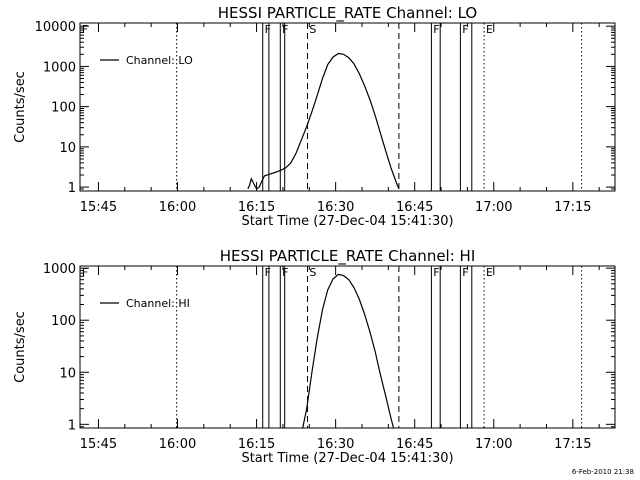 The width and height of the screenshot is (640, 480). I want to click on footer-date: 6-Feb-2010 21:38, so click(602, 472).